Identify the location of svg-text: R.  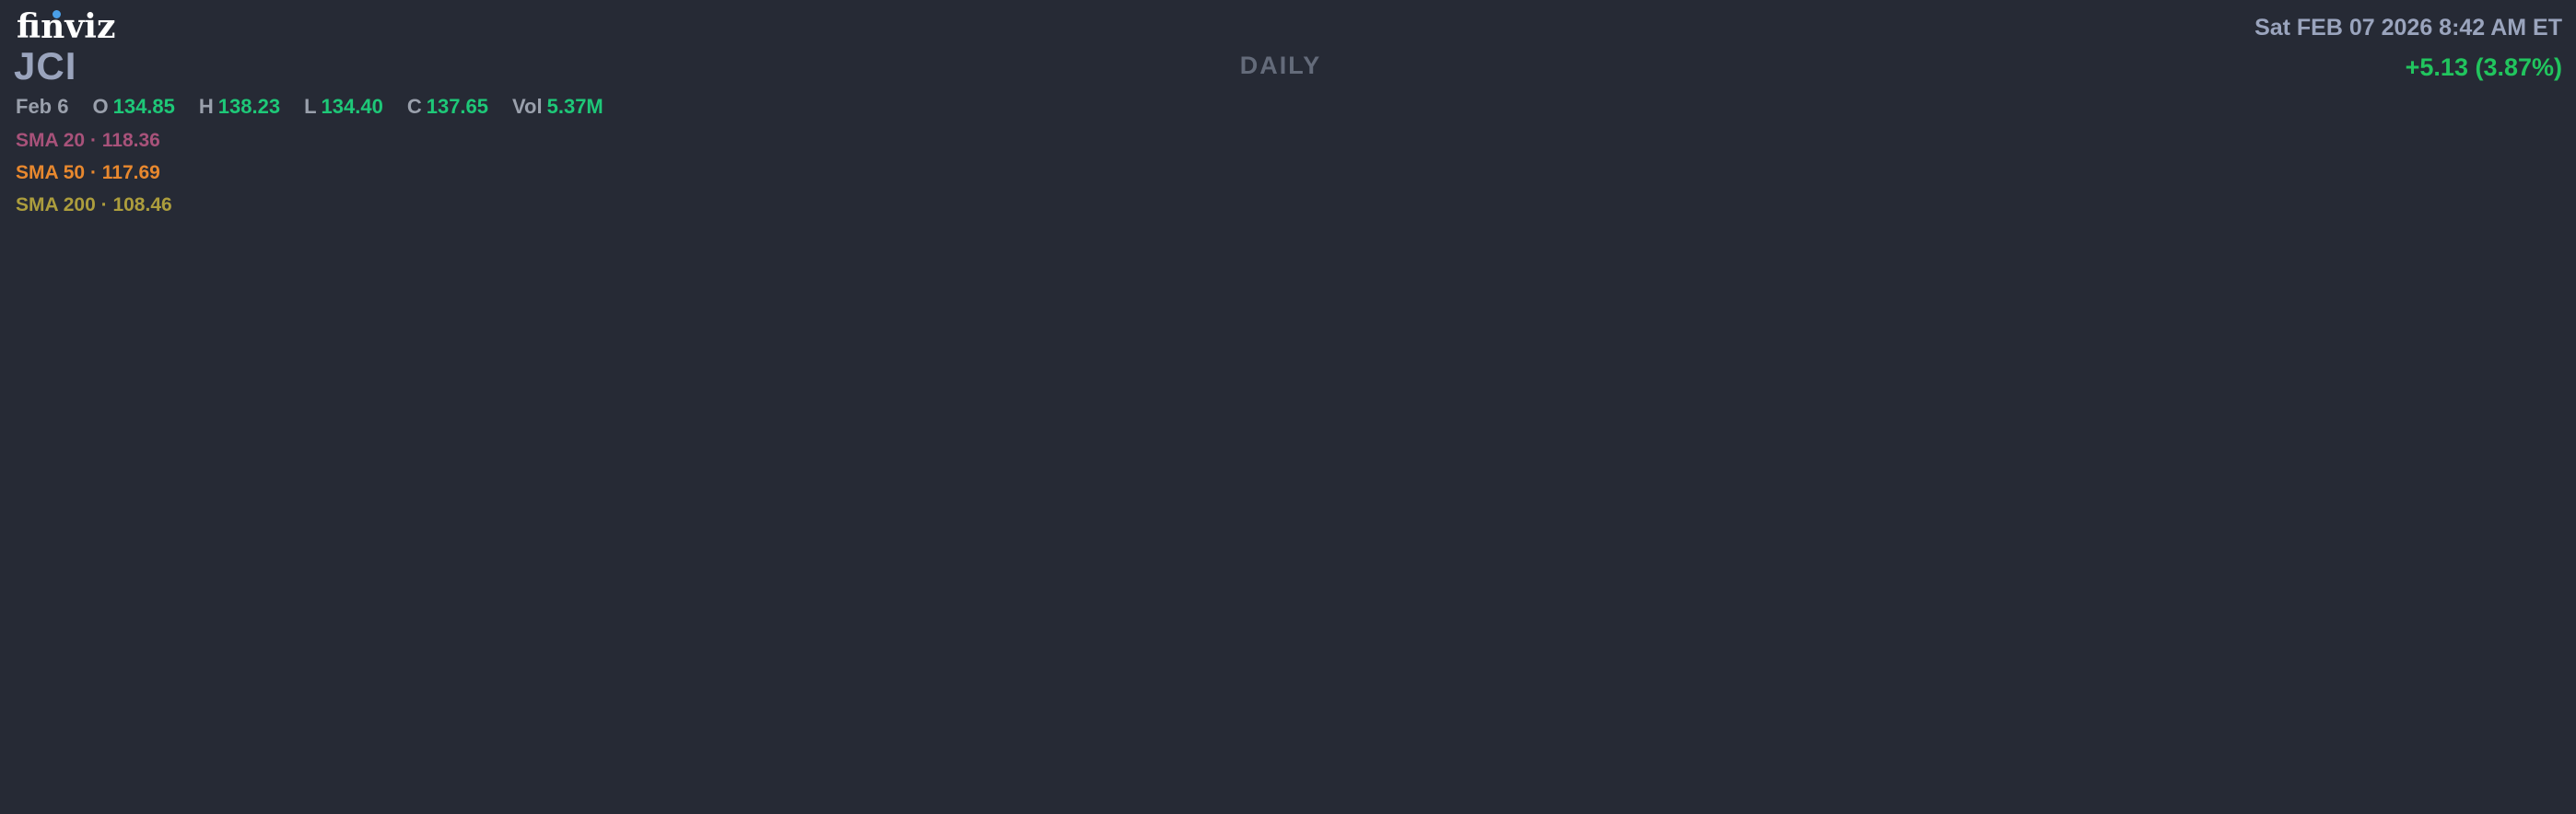
(411, 738).